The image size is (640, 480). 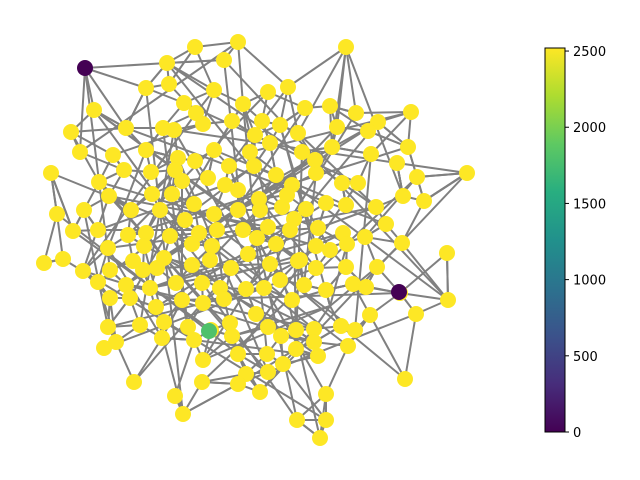 I want to click on graph-node-highlighted, so click(x=85, y=68).